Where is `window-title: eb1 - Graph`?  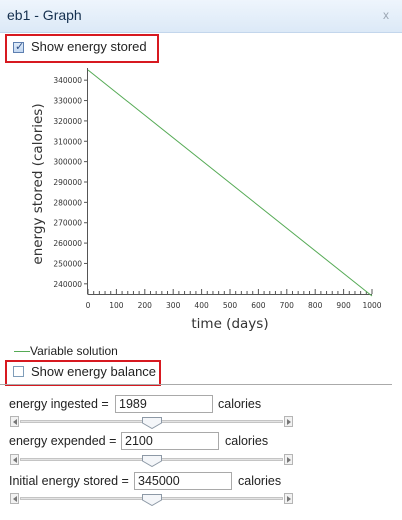 window-title: eb1 - Graph is located at coordinates (44, 15).